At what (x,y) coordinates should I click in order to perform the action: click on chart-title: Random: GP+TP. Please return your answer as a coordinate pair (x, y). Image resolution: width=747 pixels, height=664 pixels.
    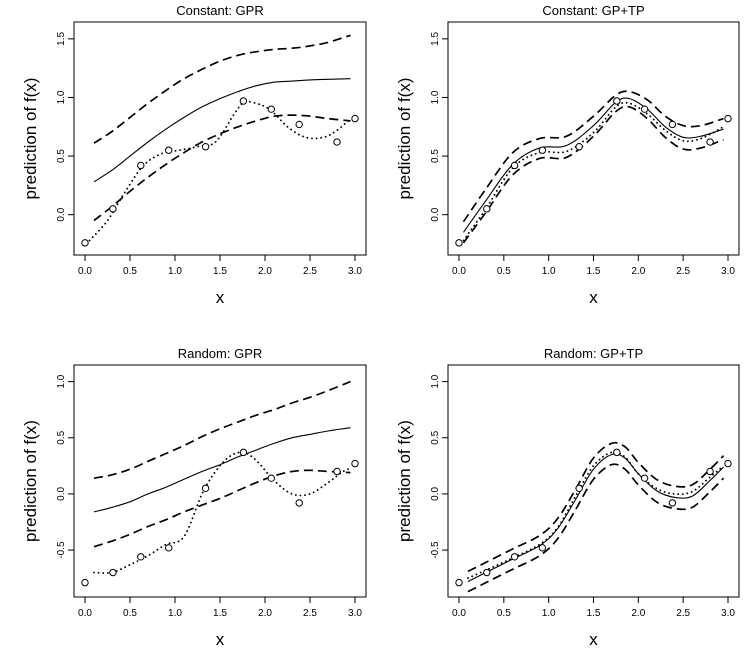
    Looking at the image, I should click on (593, 353).